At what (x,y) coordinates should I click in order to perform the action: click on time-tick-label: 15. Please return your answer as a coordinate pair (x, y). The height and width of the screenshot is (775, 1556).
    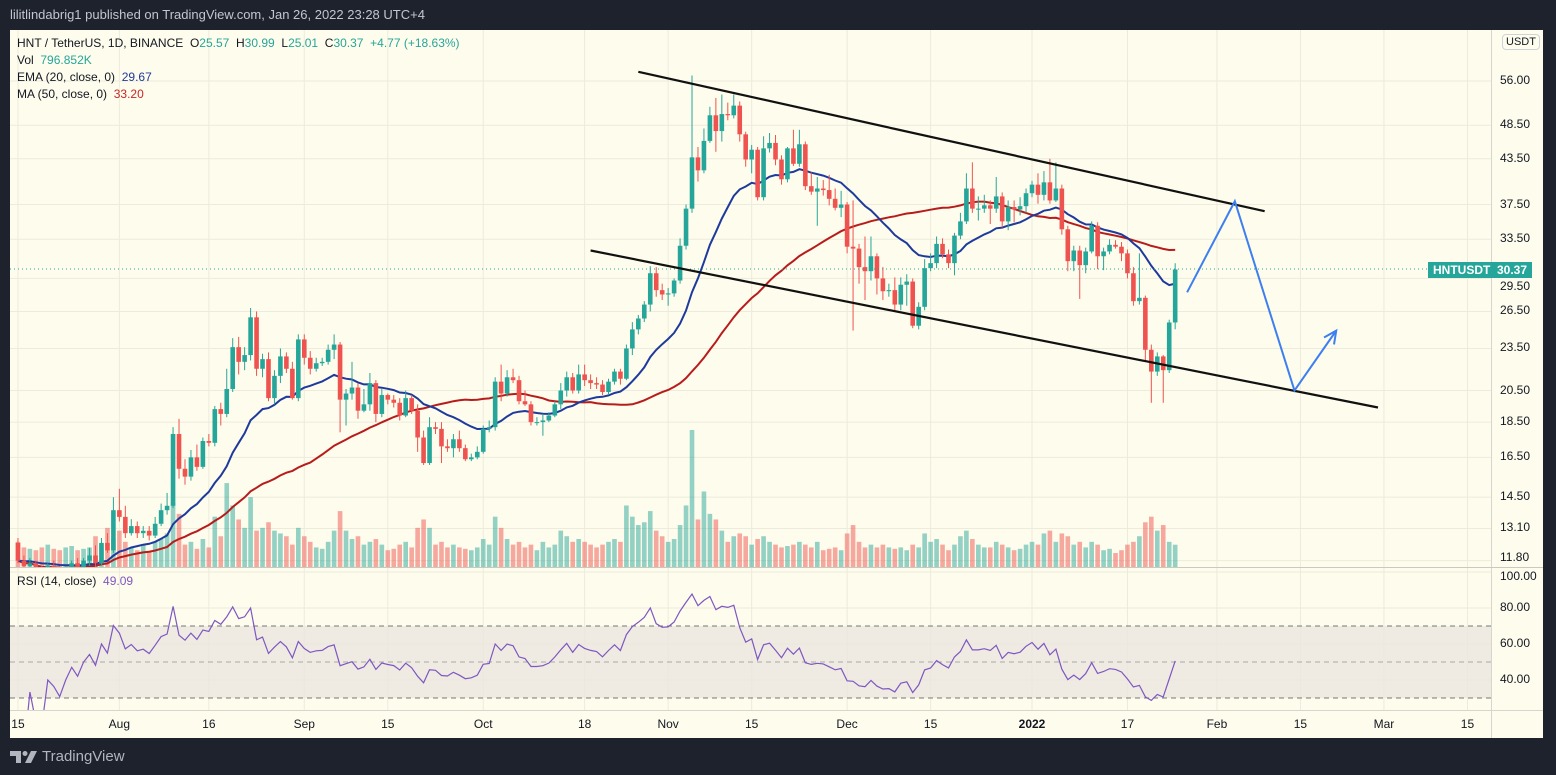
    Looking at the image, I should click on (930, 724).